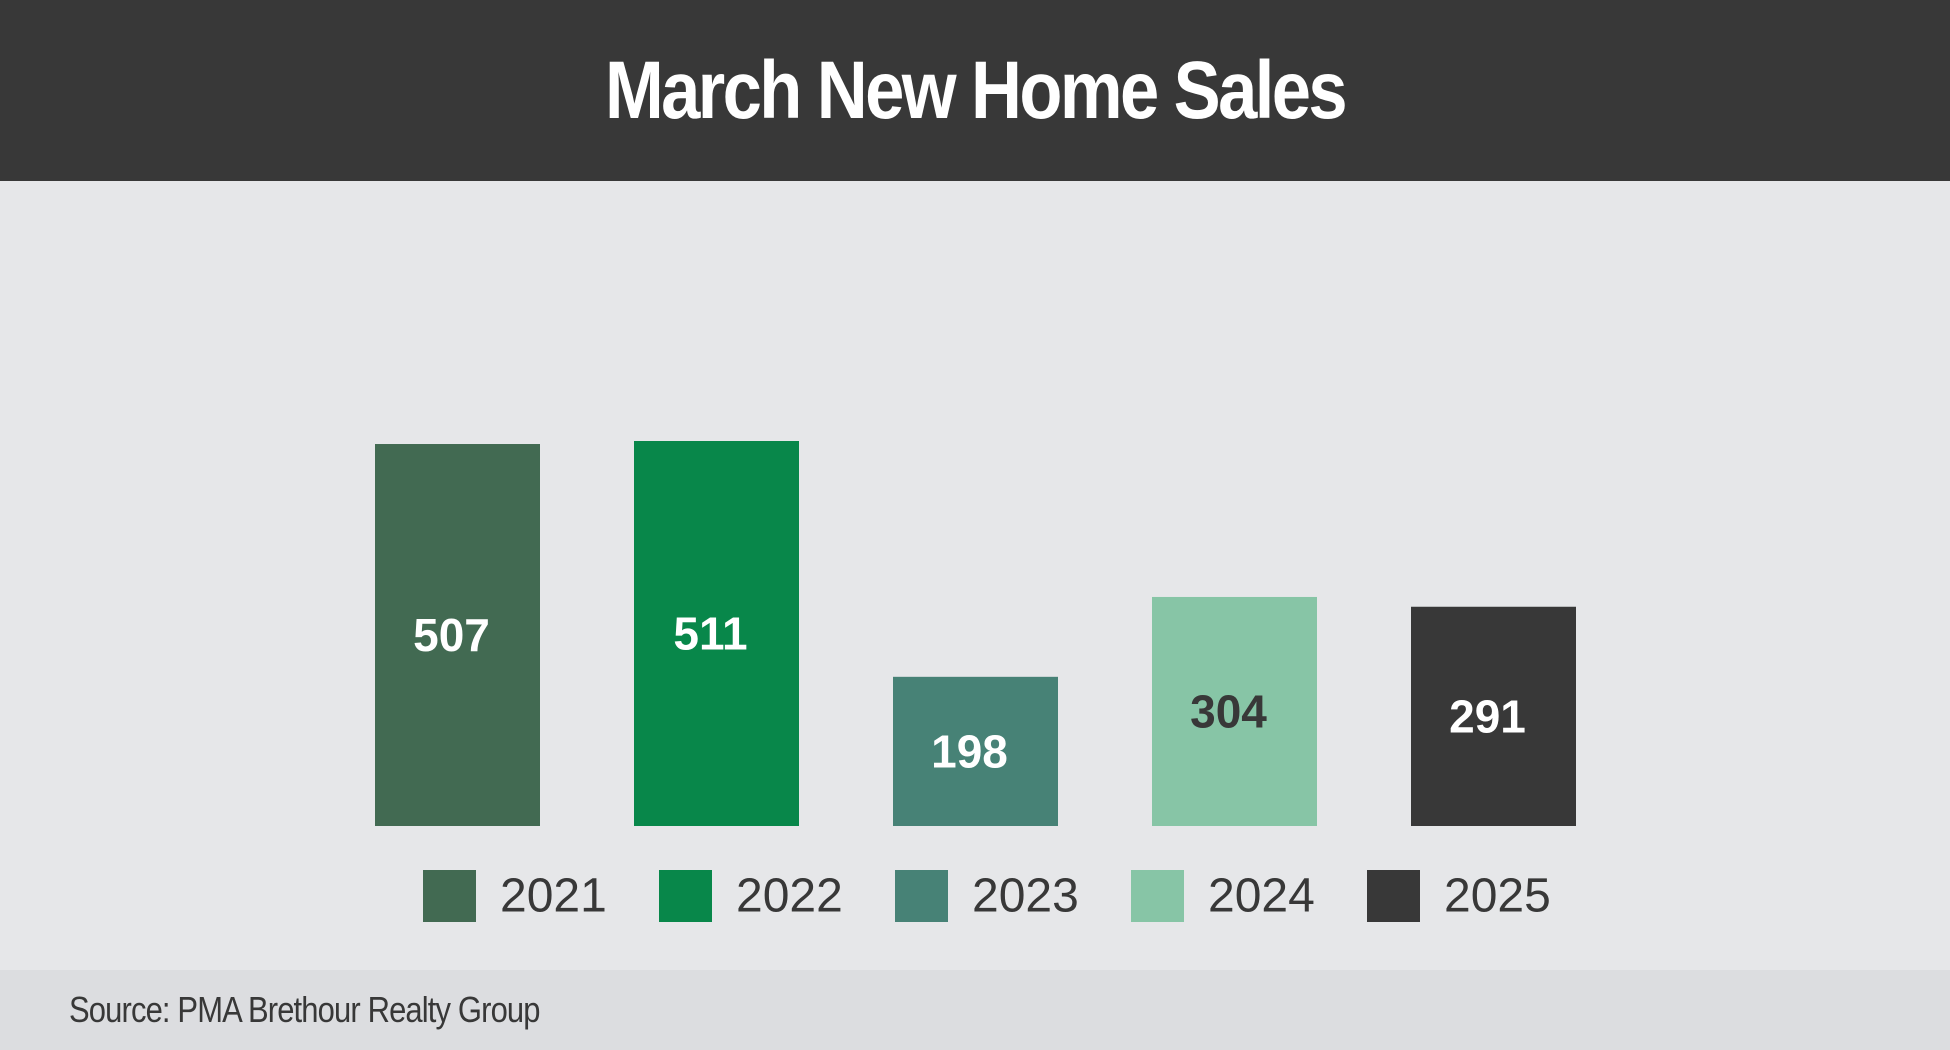 The height and width of the screenshot is (1050, 1950). What do you see at coordinates (969, 751) in the screenshot?
I see `bar-value-label-2023: 198` at bounding box center [969, 751].